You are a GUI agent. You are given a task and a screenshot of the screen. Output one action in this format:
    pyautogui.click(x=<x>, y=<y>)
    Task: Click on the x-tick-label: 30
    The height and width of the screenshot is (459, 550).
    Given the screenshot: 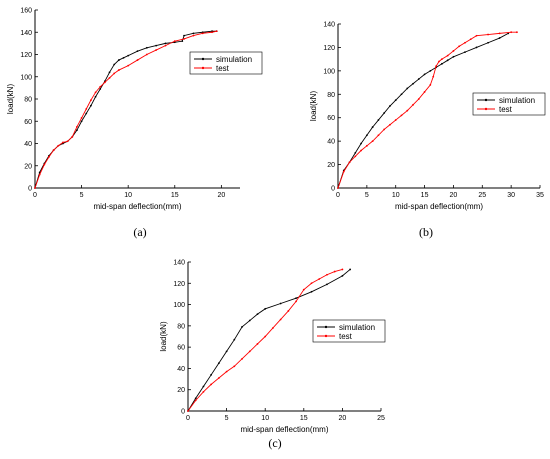 What is the action you would take?
    pyautogui.click(x=511, y=195)
    